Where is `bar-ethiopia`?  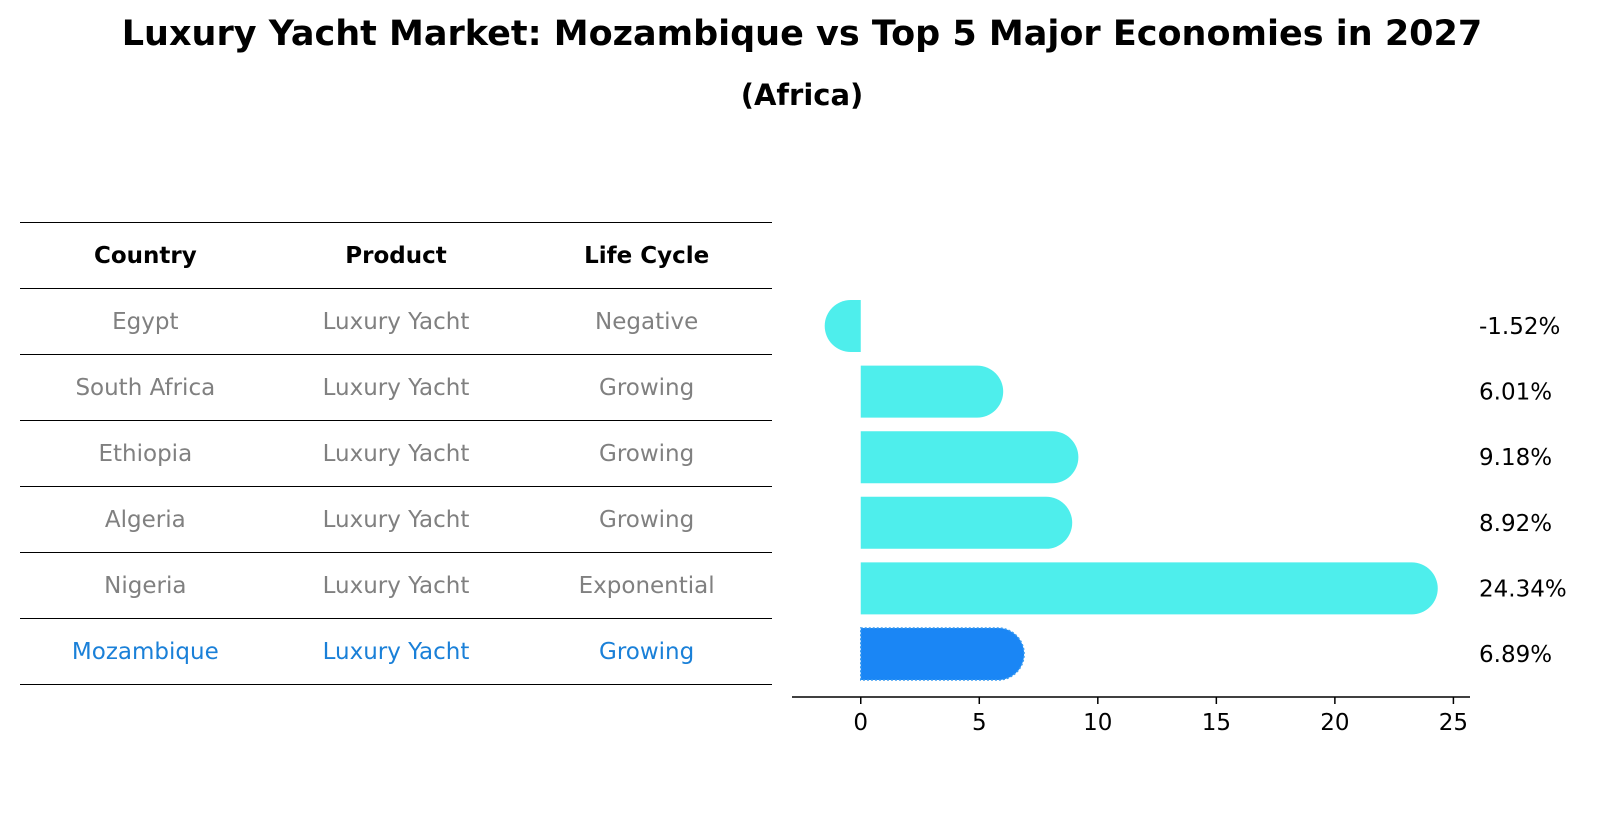
bar-ethiopia is located at coordinates (969, 457).